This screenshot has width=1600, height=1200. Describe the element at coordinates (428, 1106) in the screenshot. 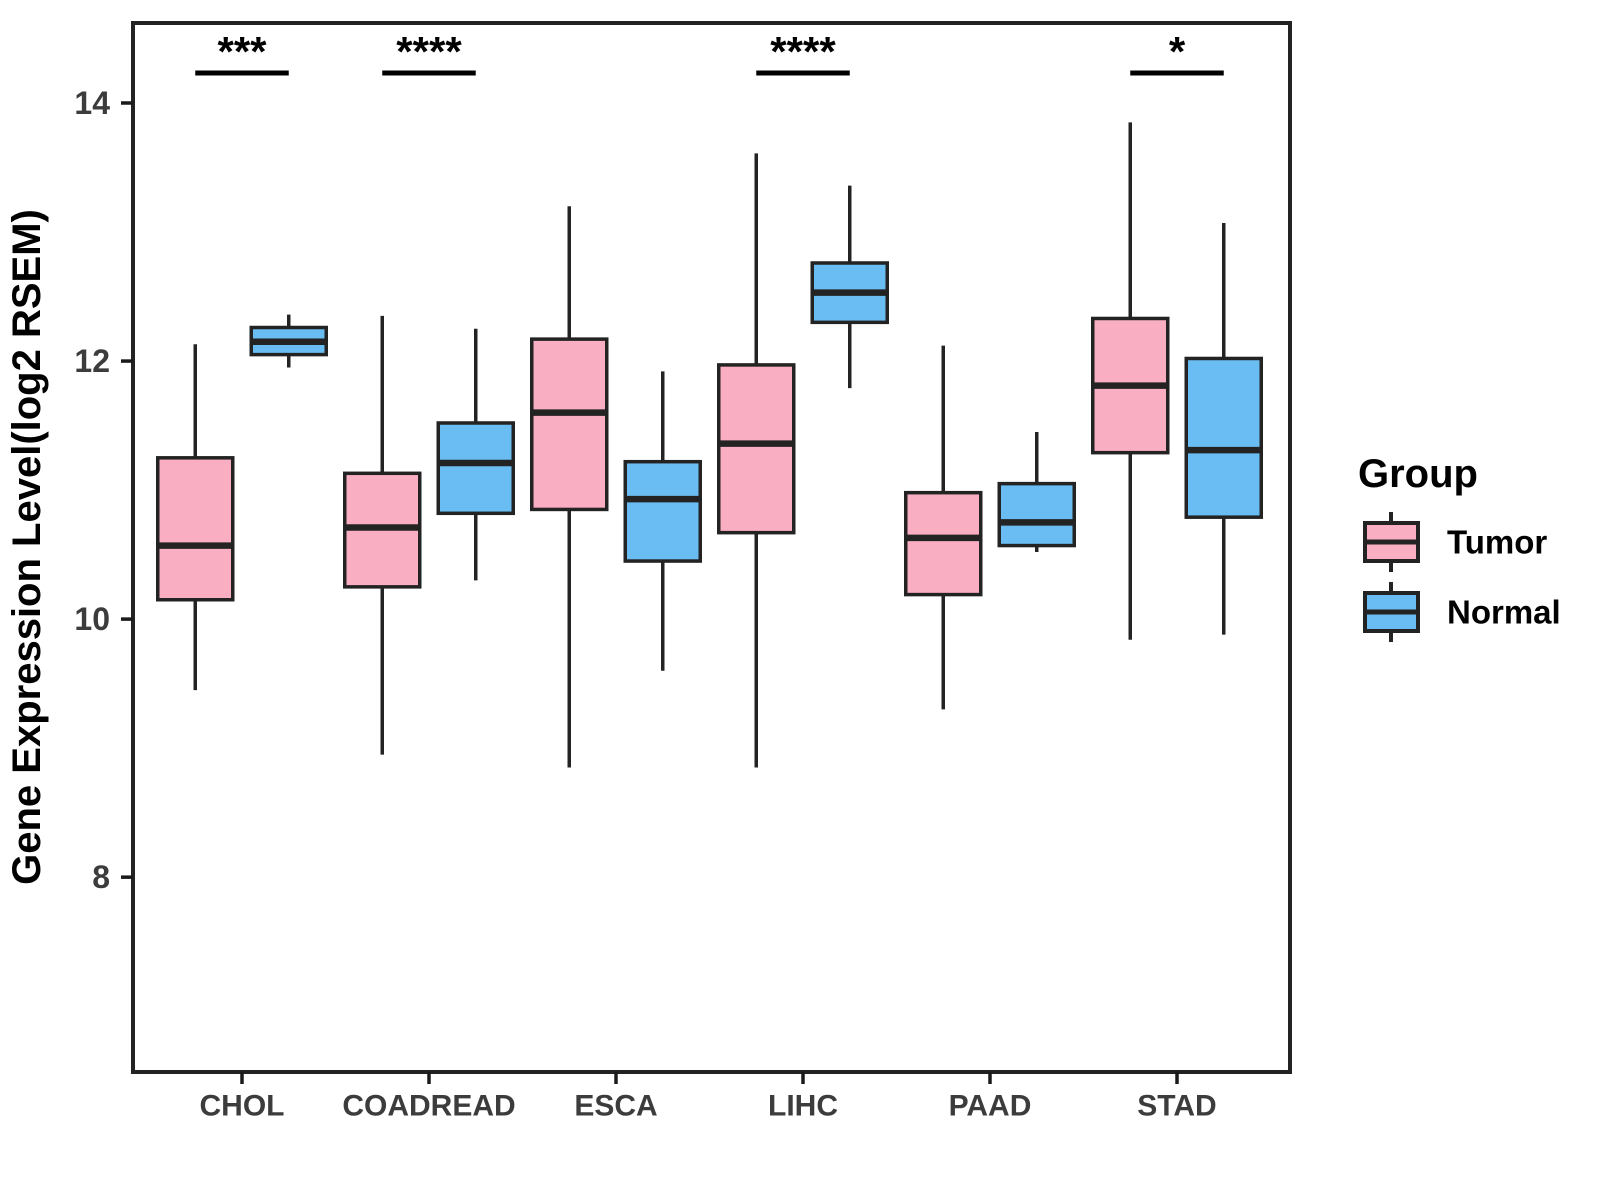

I see `x-tick-label-COADREAD: COADREAD` at that location.